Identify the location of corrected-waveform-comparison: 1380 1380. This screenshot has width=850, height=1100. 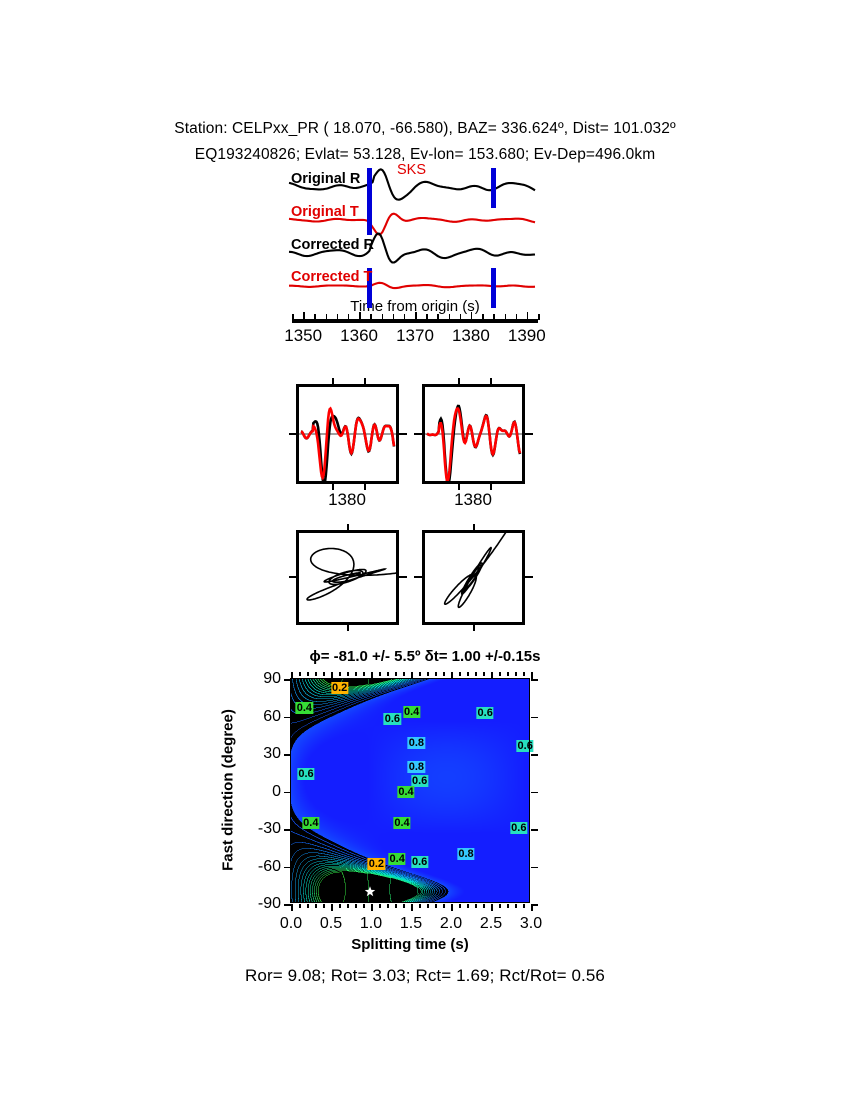
(411, 448).